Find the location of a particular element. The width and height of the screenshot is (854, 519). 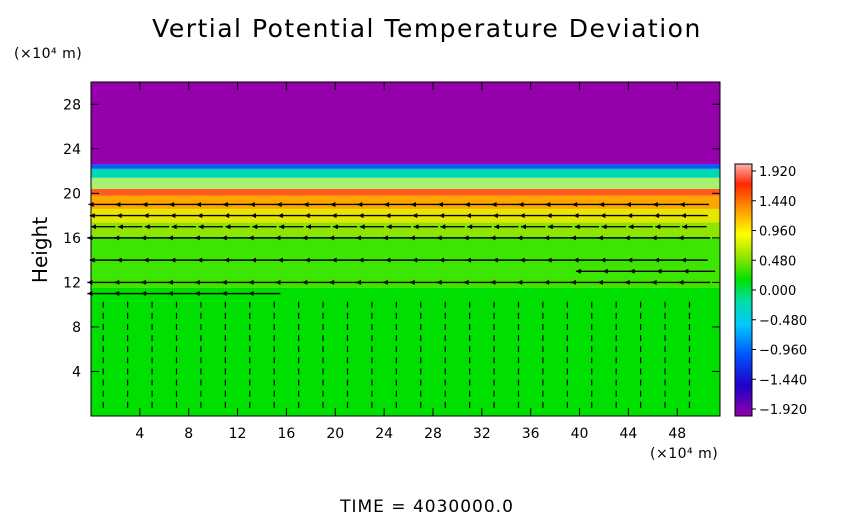

x-tick-label: 20 is located at coordinates (335, 434).